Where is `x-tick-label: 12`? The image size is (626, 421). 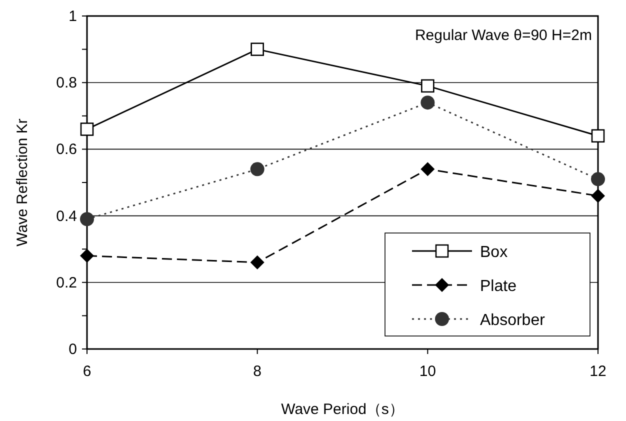
x-tick-label: 12 is located at coordinates (598, 371).